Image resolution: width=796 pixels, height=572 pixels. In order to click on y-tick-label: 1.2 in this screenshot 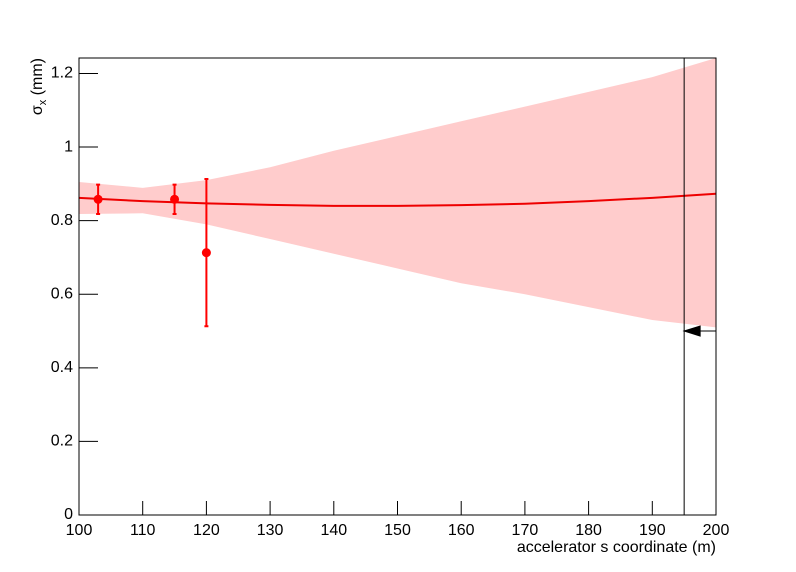, I will do `click(62, 73)`.